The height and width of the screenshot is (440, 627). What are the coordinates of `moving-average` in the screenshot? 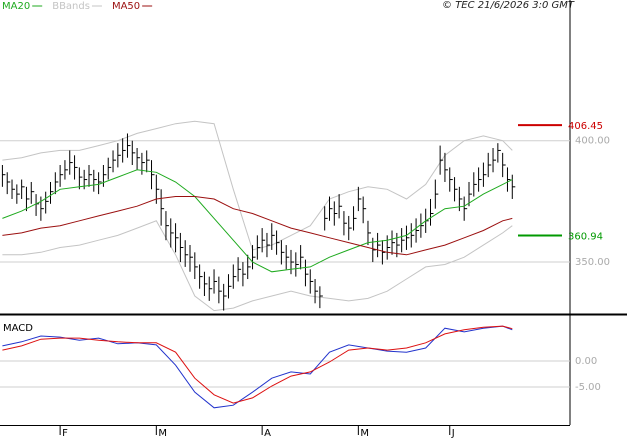 It's located at (257, 226).